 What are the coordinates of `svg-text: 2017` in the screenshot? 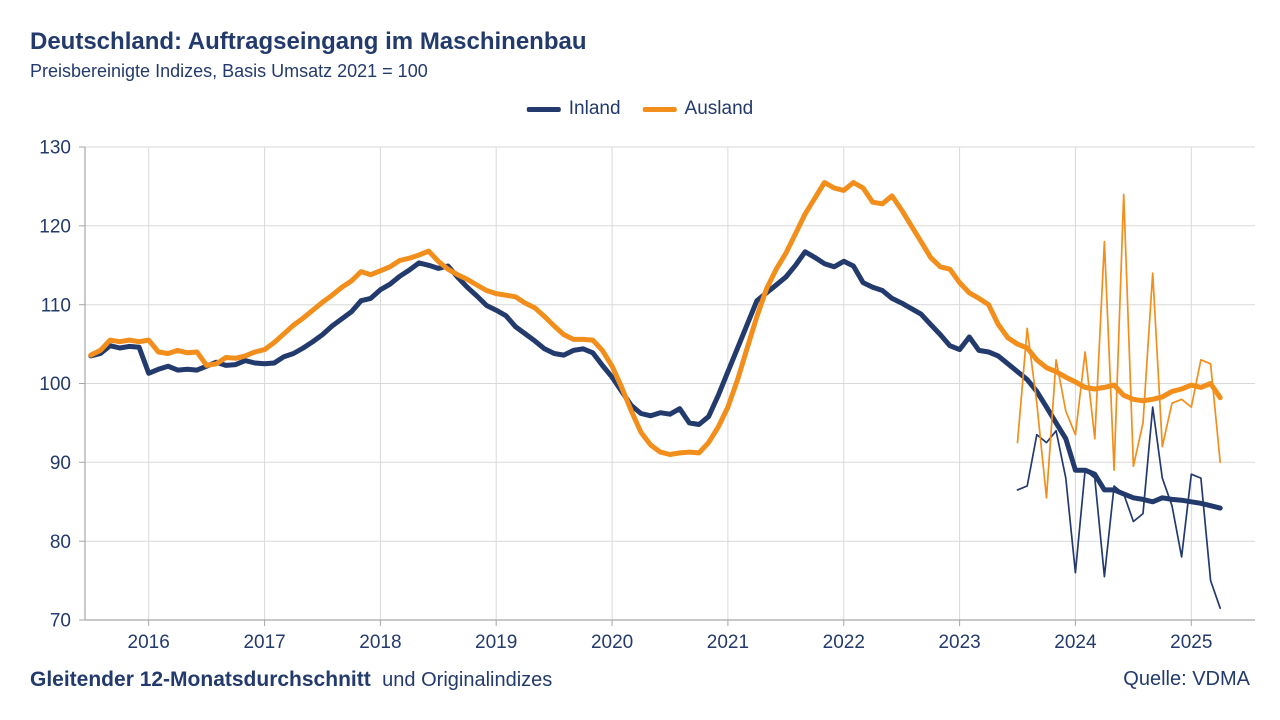 It's located at (264, 642).